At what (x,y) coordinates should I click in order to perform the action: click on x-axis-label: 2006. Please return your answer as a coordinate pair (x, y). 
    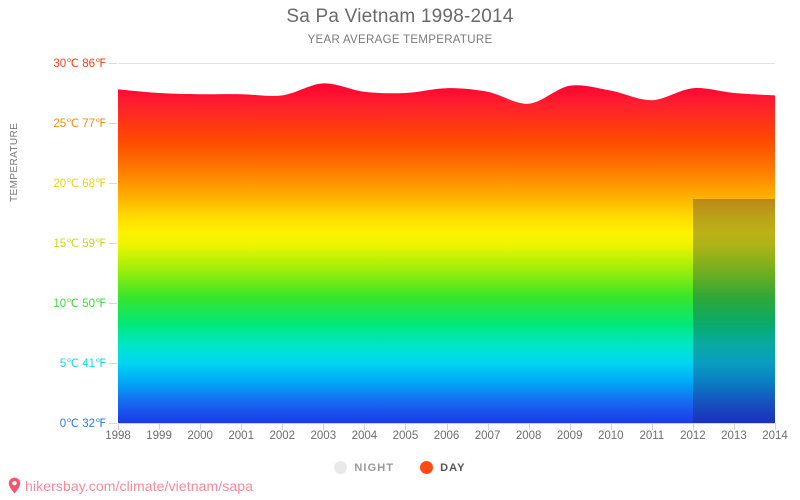
    Looking at the image, I should click on (446, 436).